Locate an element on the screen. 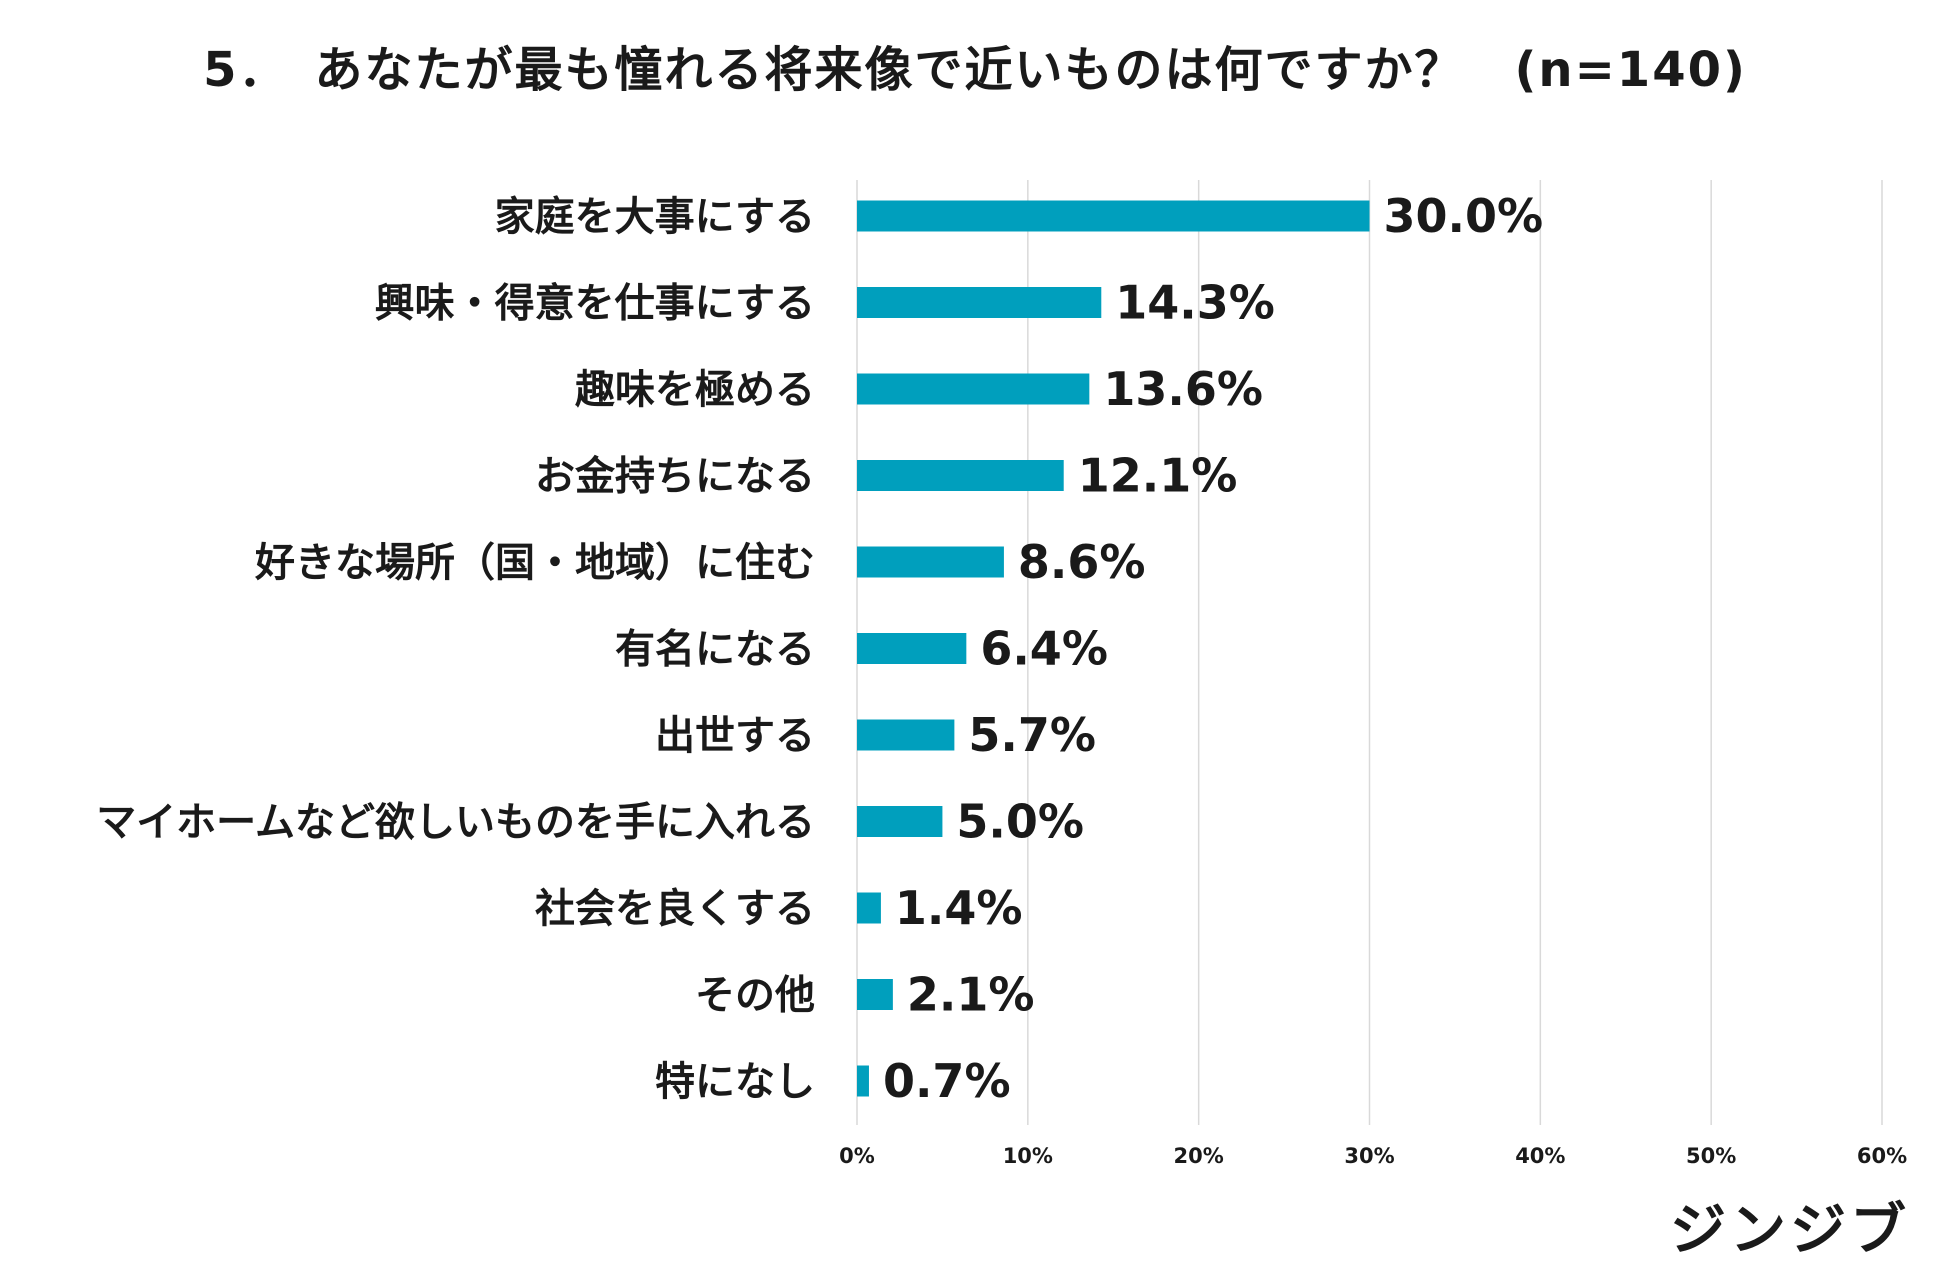  value-label: 13.6% is located at coordinates (1183, 389).